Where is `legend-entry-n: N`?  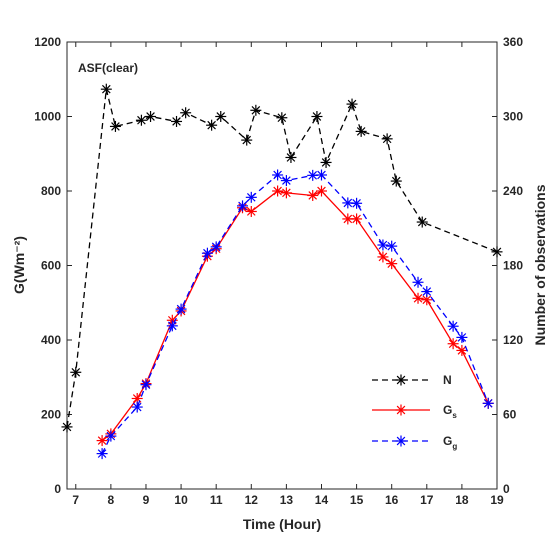
legend-entry-n: N is located at coordinates (412, 380).